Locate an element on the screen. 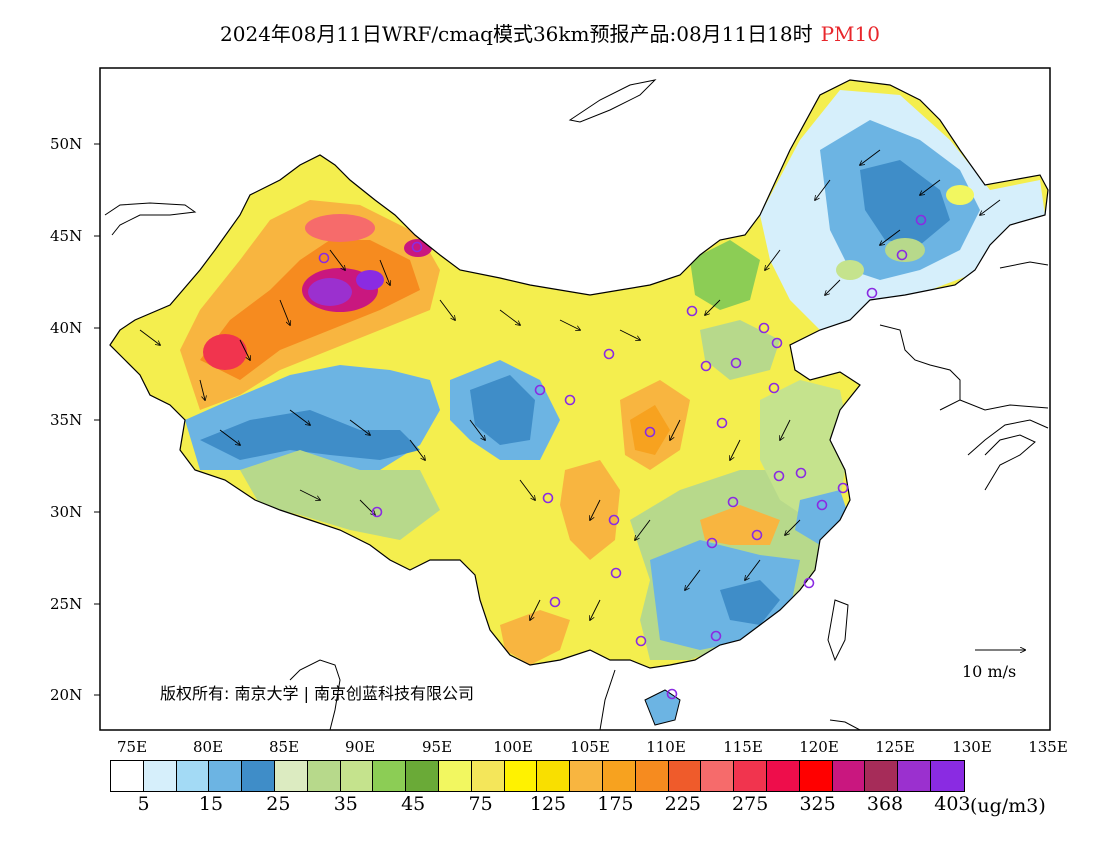 The height and width of the screenshot is (850, 1100). legend-label: 368 is located at coordinates (885, 804).